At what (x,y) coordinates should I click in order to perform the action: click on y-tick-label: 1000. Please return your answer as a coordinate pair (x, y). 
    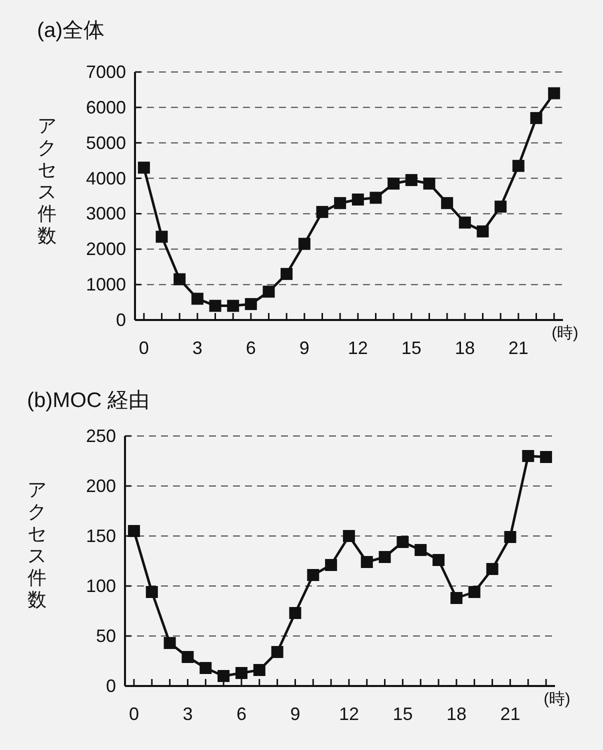
    Looking at the image, I should click on (106, 284).